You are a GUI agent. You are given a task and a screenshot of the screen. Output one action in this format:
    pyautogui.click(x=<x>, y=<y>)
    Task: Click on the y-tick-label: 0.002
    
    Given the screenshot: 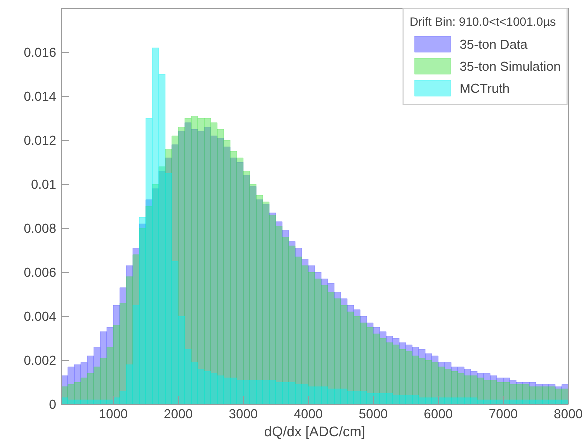 What is the action you would take?
    pyautogui.click(x=40, y=360)
    